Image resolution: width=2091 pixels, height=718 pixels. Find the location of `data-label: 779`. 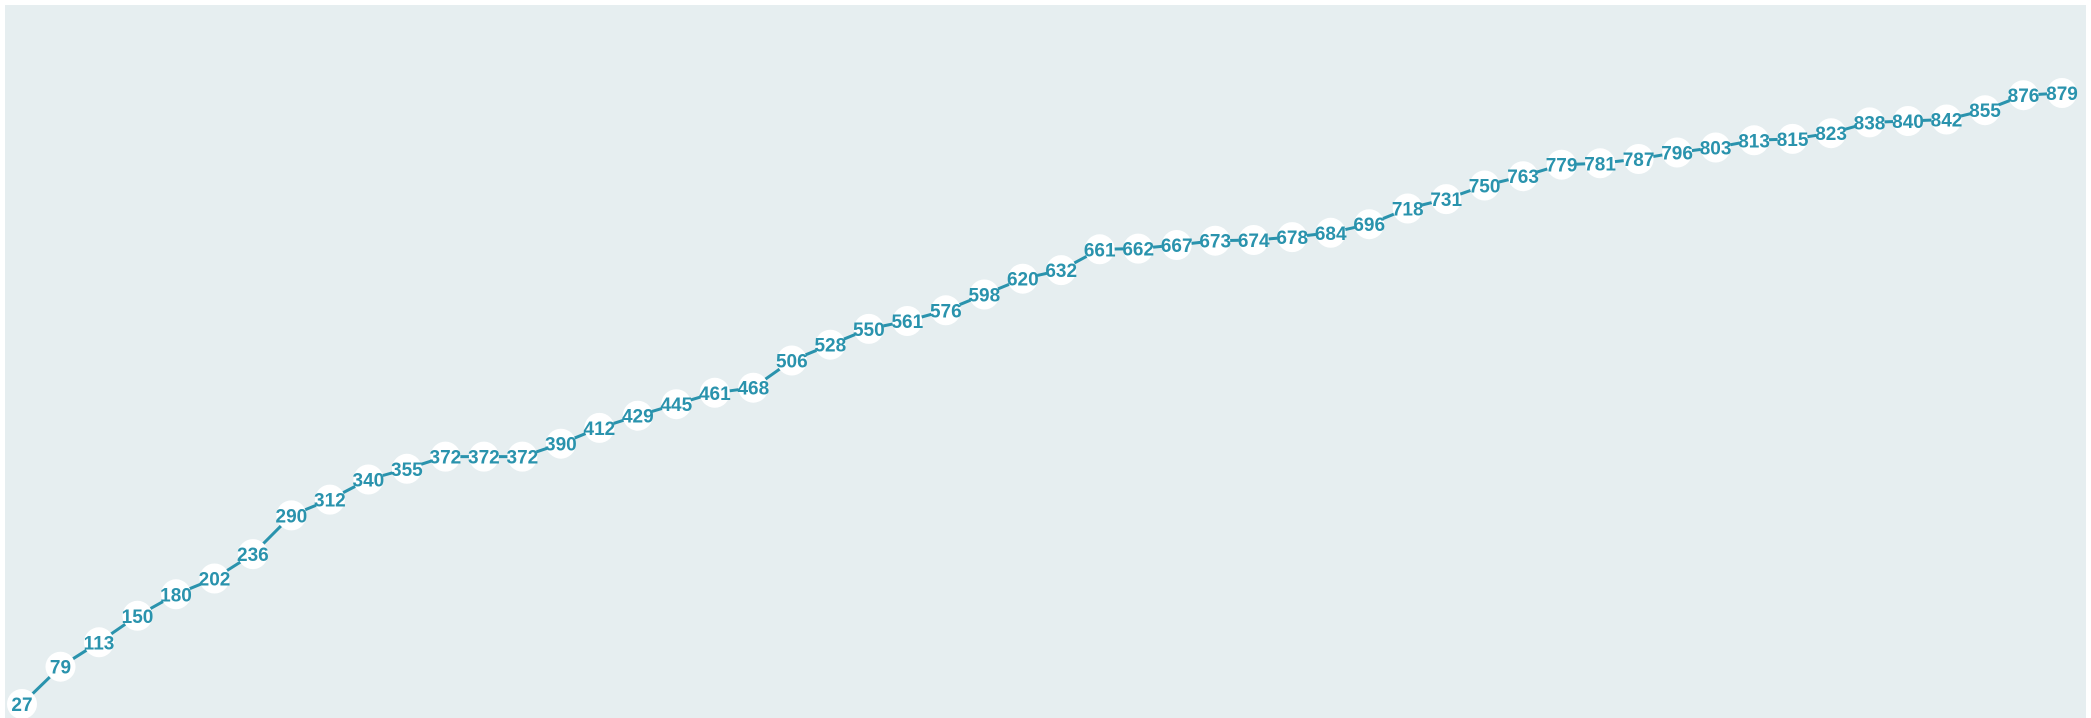

data-label: 779 is located at coordinates (1562, 166).